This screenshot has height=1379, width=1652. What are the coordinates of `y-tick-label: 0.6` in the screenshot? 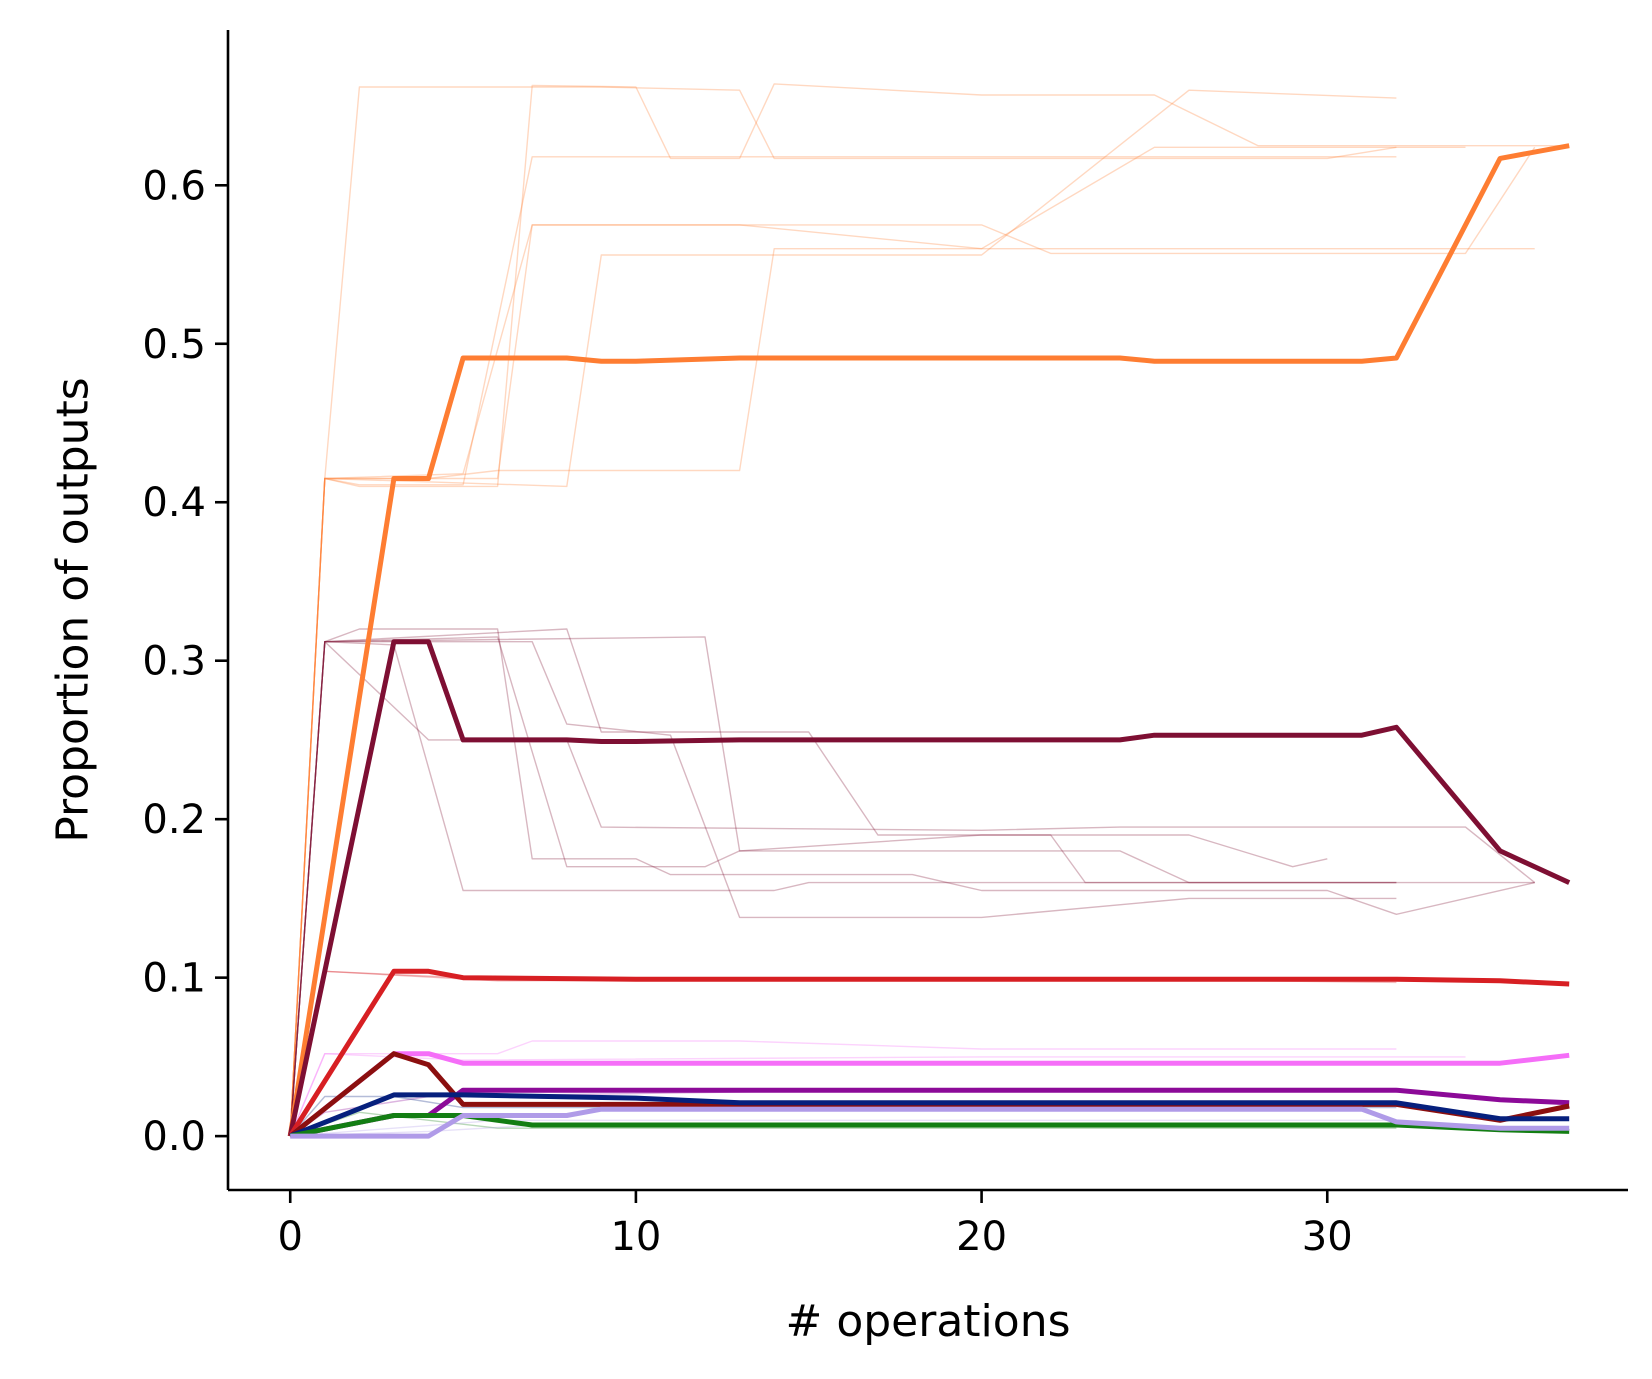 It's located at (174, 186).